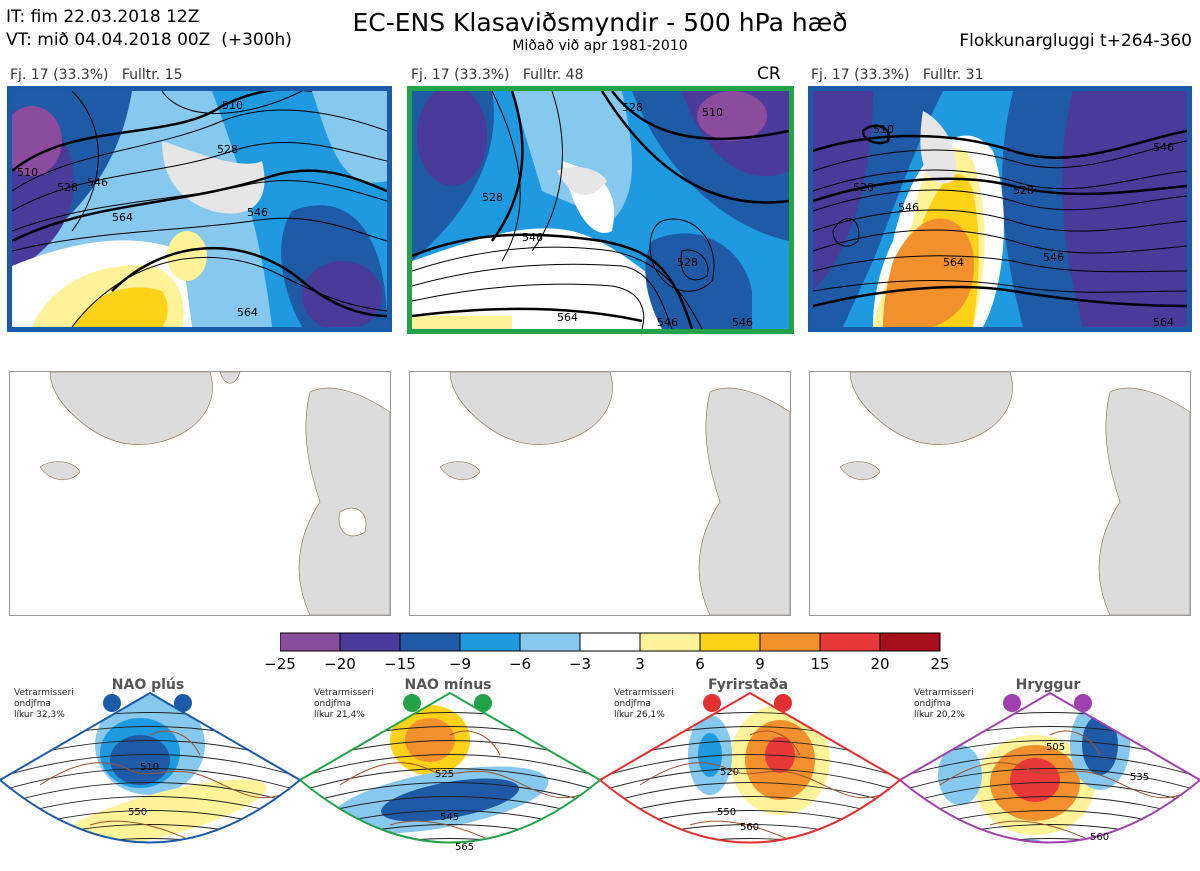 This screenshot has width=1200, height=871. I want to click on regime-name: Hryggur, so click(1048, 685).